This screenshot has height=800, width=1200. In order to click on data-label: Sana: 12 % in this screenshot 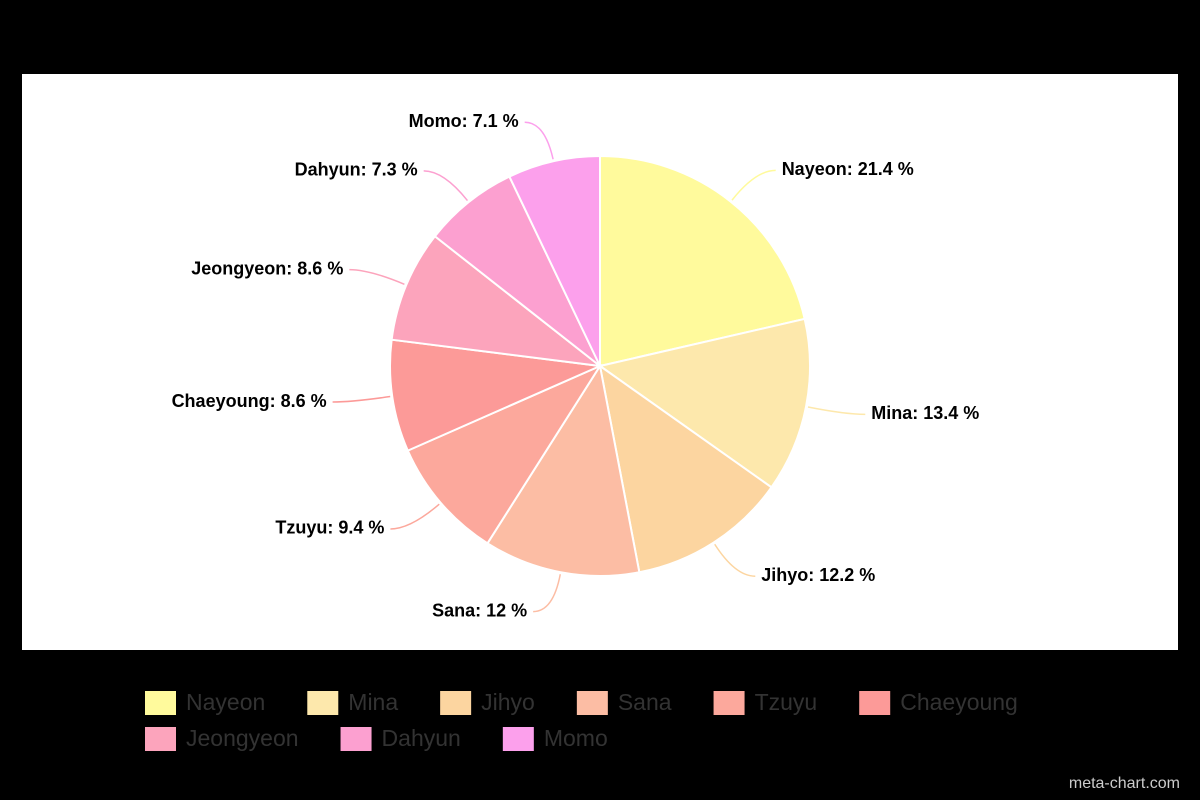, I will do `click(479, 610)`.